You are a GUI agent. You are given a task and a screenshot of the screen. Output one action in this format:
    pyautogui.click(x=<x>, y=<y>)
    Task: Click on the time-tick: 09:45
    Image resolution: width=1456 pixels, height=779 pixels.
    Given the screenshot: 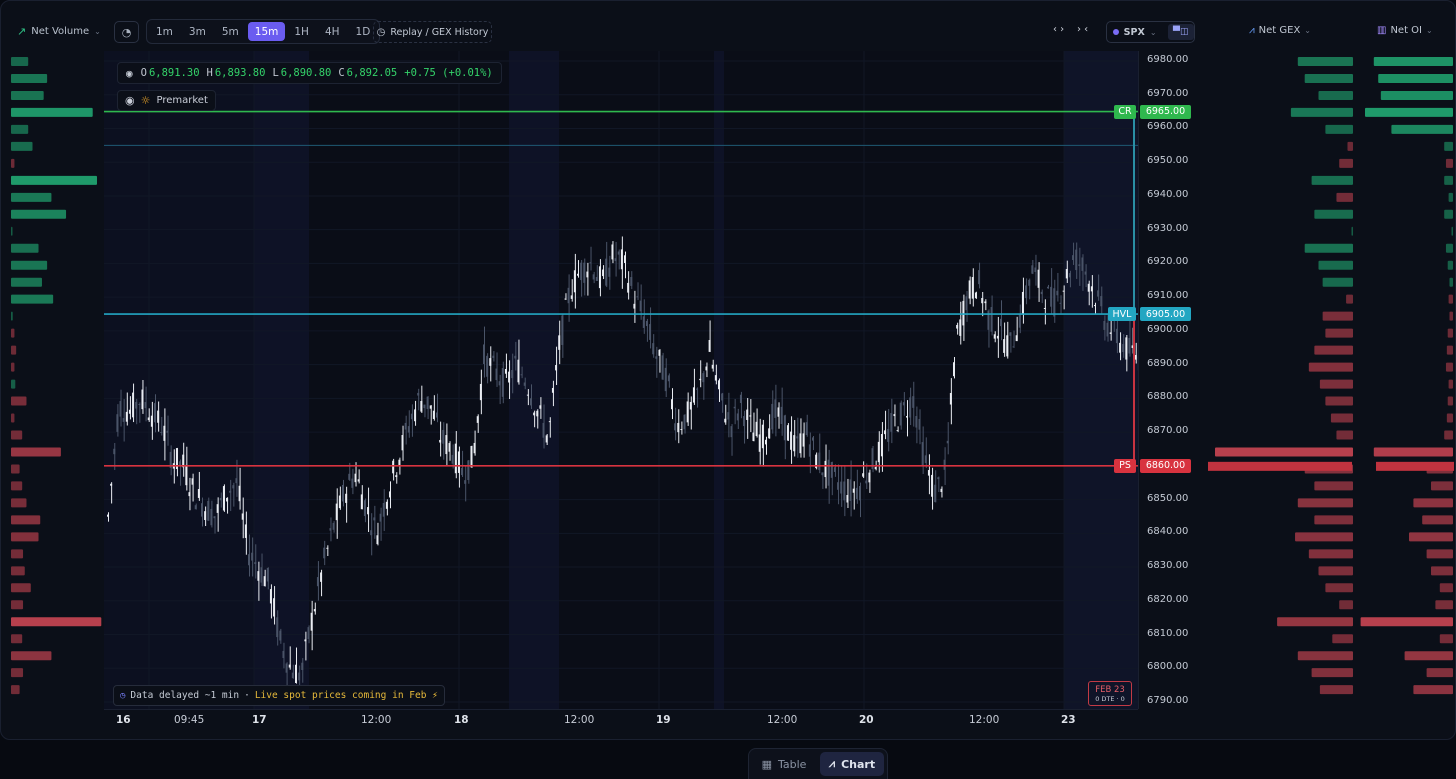 What is the action you would take?
    pyautogui.click(x=189, y=720)
    